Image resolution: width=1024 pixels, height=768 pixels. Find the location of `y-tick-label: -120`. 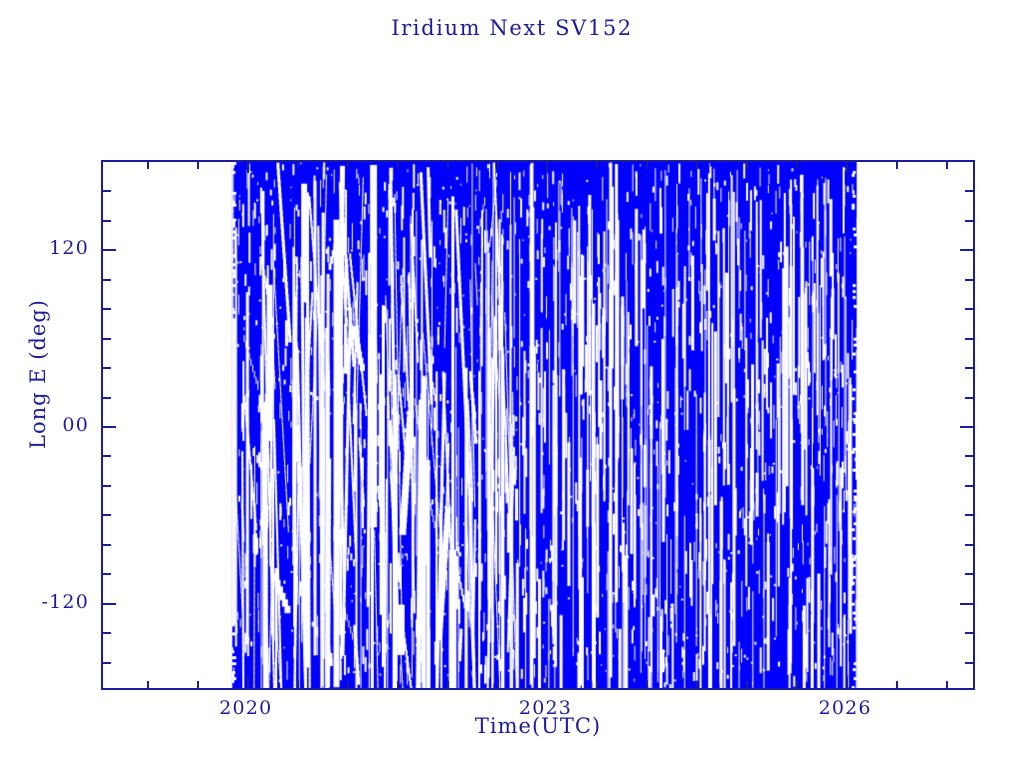

y-tick-label: -120 is located at coordinates (65, 601).